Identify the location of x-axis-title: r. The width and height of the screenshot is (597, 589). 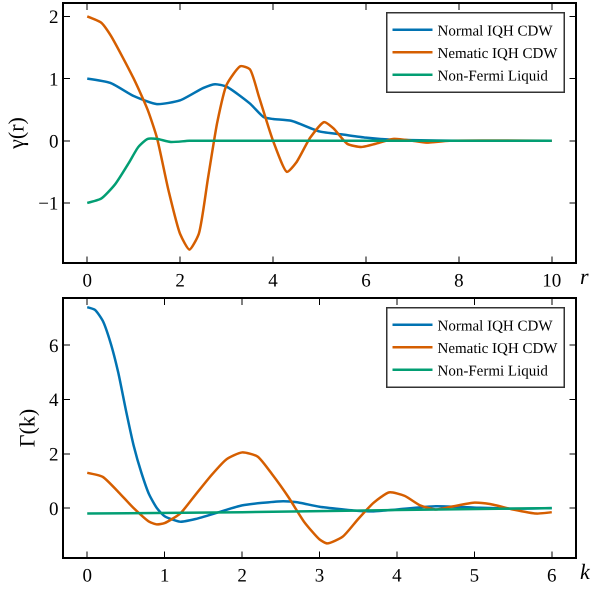
(584, 276).